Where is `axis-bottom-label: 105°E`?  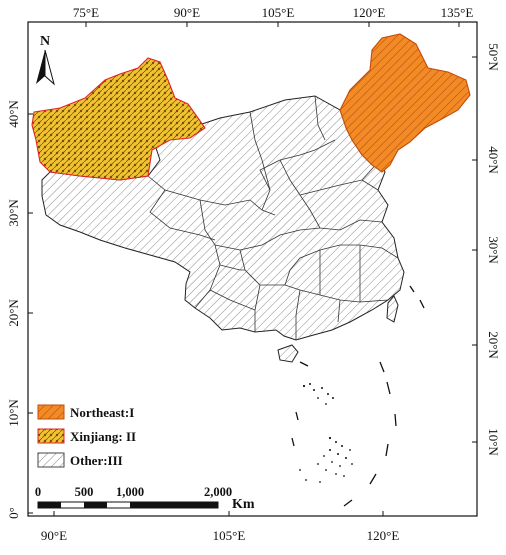 axis-bottom-label: 105°E is located at coordinates (229, 535).